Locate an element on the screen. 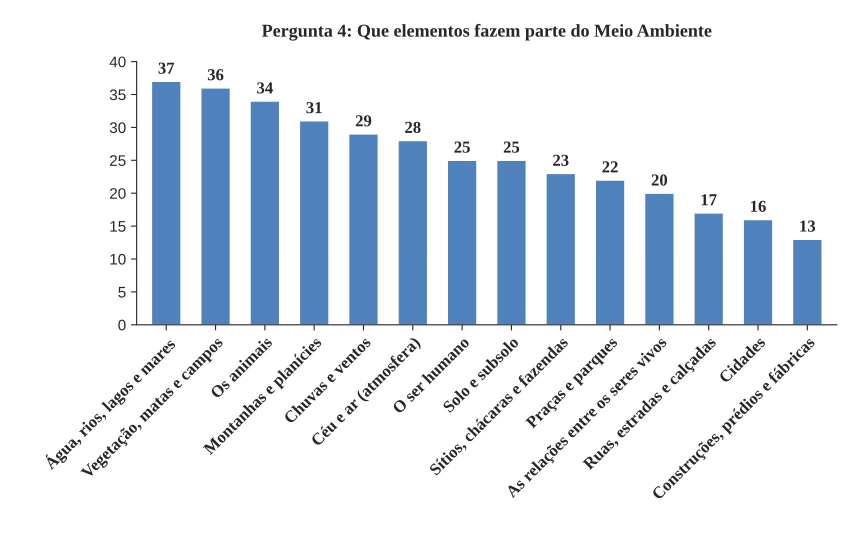  data-label: 17 is located at coordinates (709, 200).